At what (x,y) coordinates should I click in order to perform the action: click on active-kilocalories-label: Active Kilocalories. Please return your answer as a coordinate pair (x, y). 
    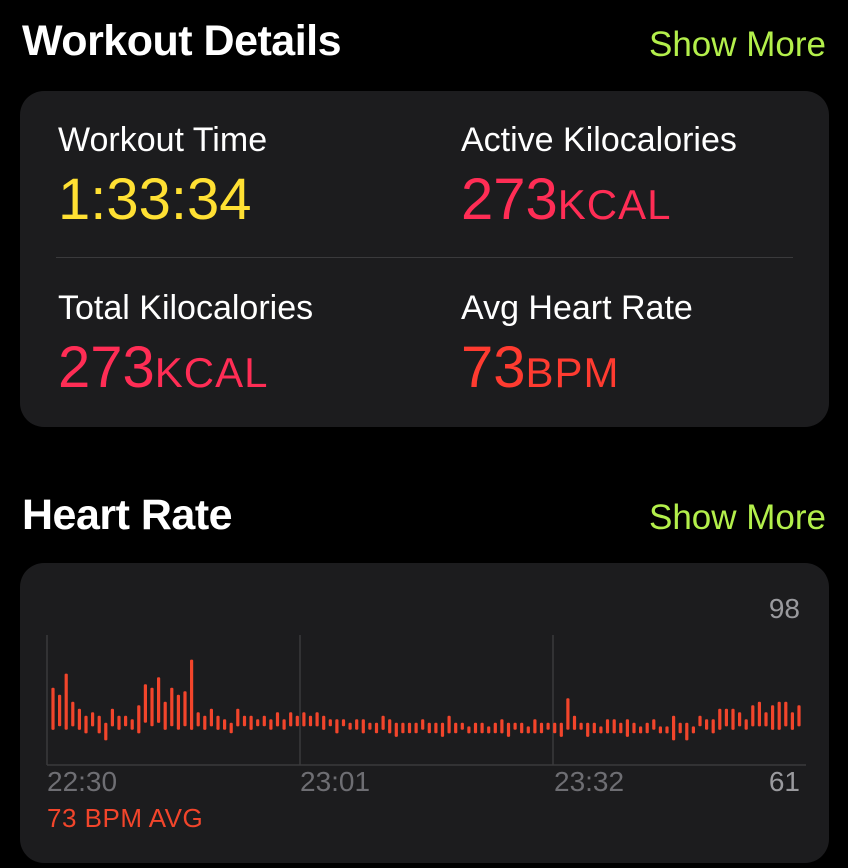
    Looking at the image, I should click on (599, 140).